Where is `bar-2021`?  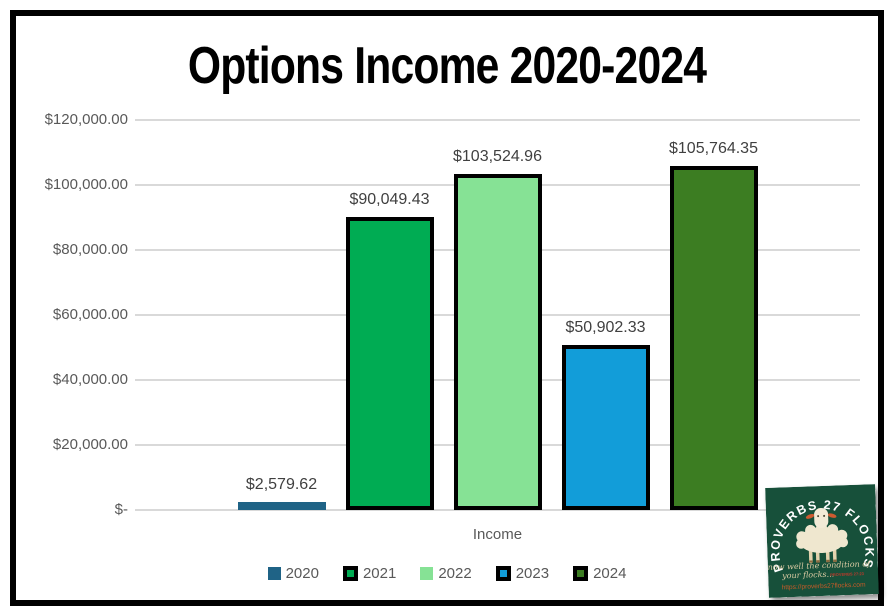 bar-2021 is located at coordinates (389, 363).